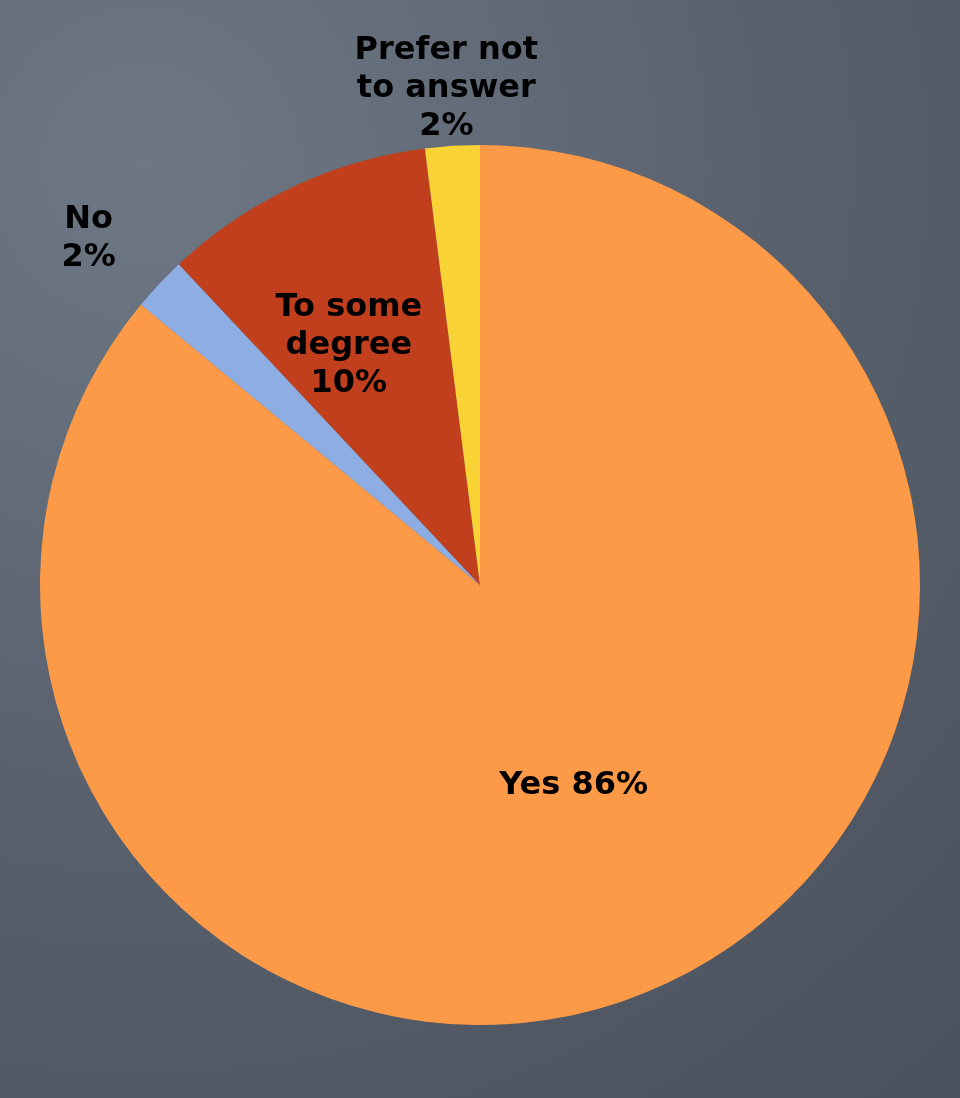  I want to click on slice-label: Prefer not to answer, so click(446, 67).